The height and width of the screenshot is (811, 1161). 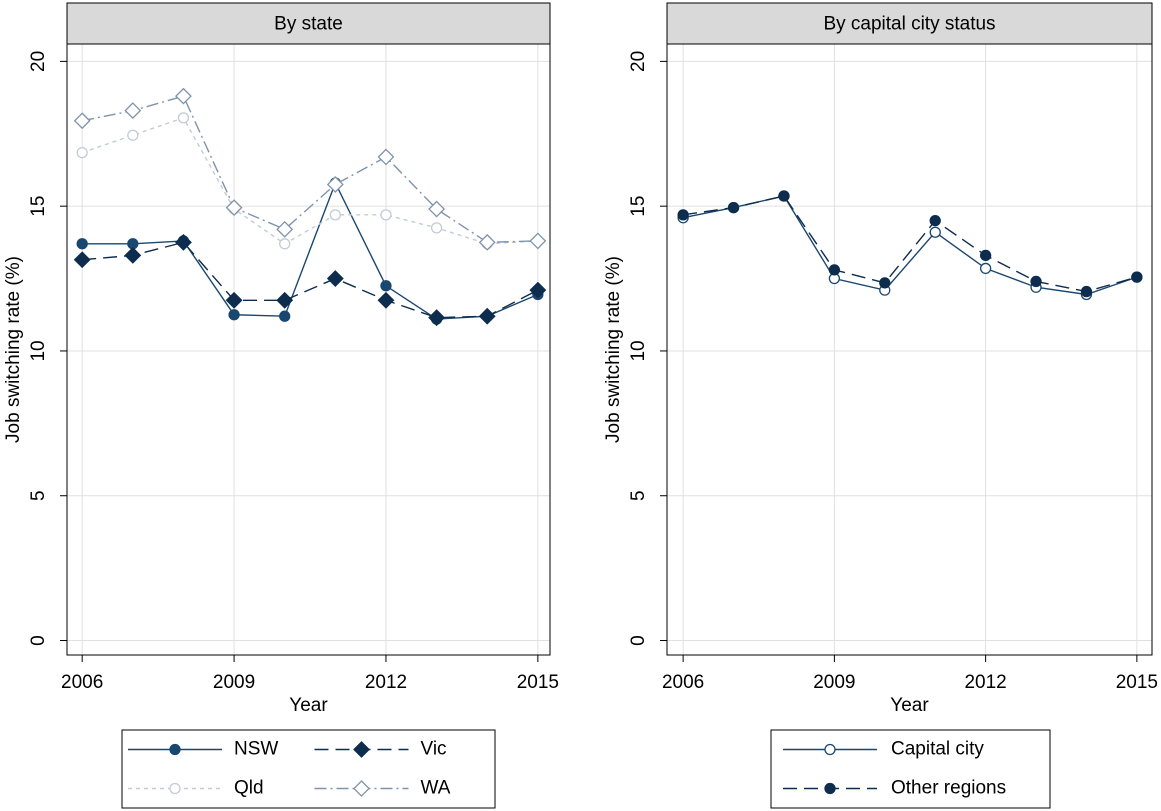 I want to click on legend-item: Qld, so click(x=196, y=788).